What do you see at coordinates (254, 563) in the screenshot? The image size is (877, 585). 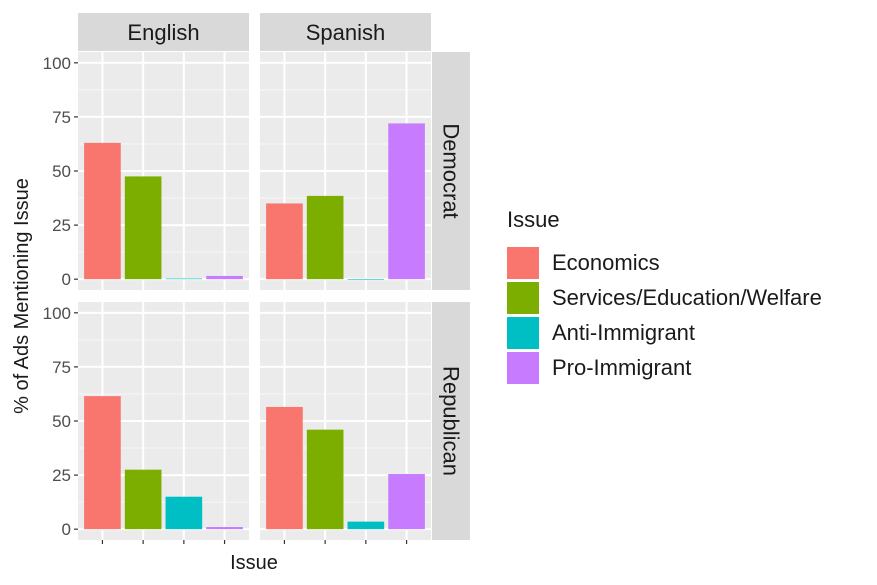 I see `x-axis-title: Issue` at bounding box center [254, 563].